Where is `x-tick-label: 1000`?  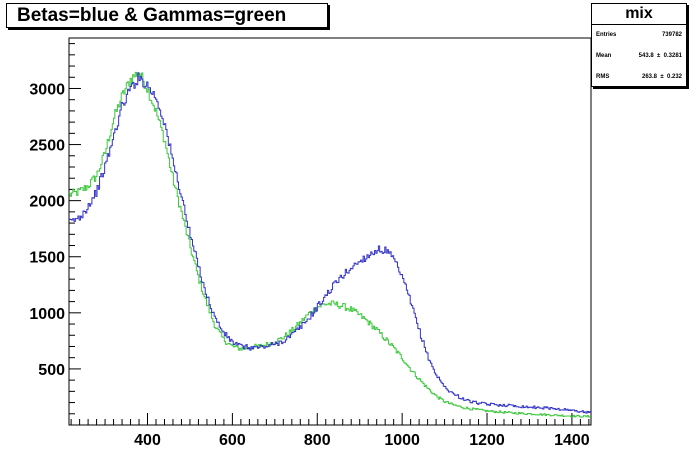
x-tick-label: 1000 is located at coordinates (402, 440).